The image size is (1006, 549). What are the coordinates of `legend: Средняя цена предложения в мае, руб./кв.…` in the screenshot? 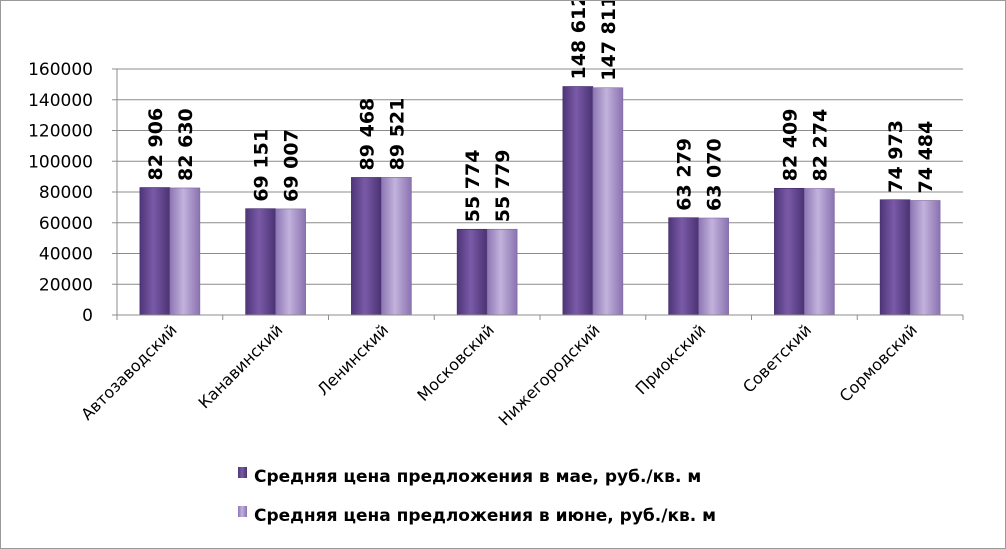 It's located at (477, 496).